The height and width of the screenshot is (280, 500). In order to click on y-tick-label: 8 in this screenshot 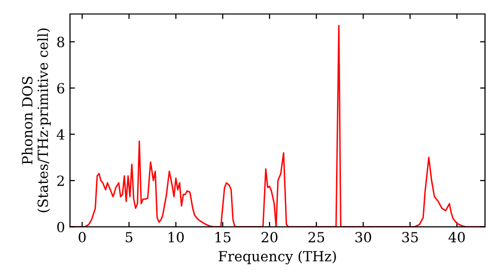, I will do `click(60, 42)`.